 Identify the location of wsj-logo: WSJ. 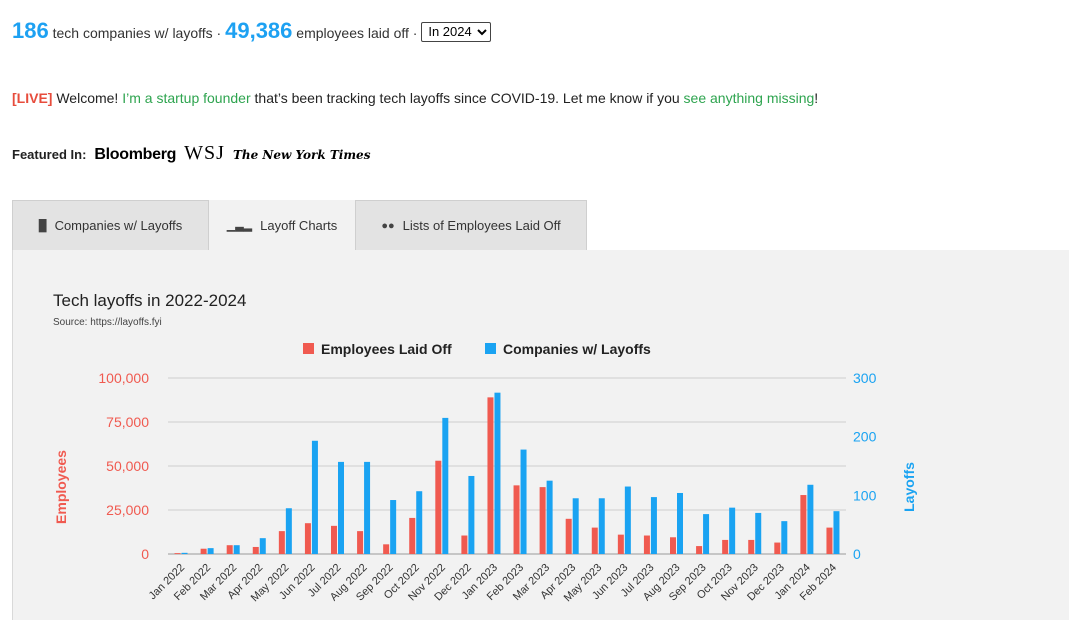
(204, 153).